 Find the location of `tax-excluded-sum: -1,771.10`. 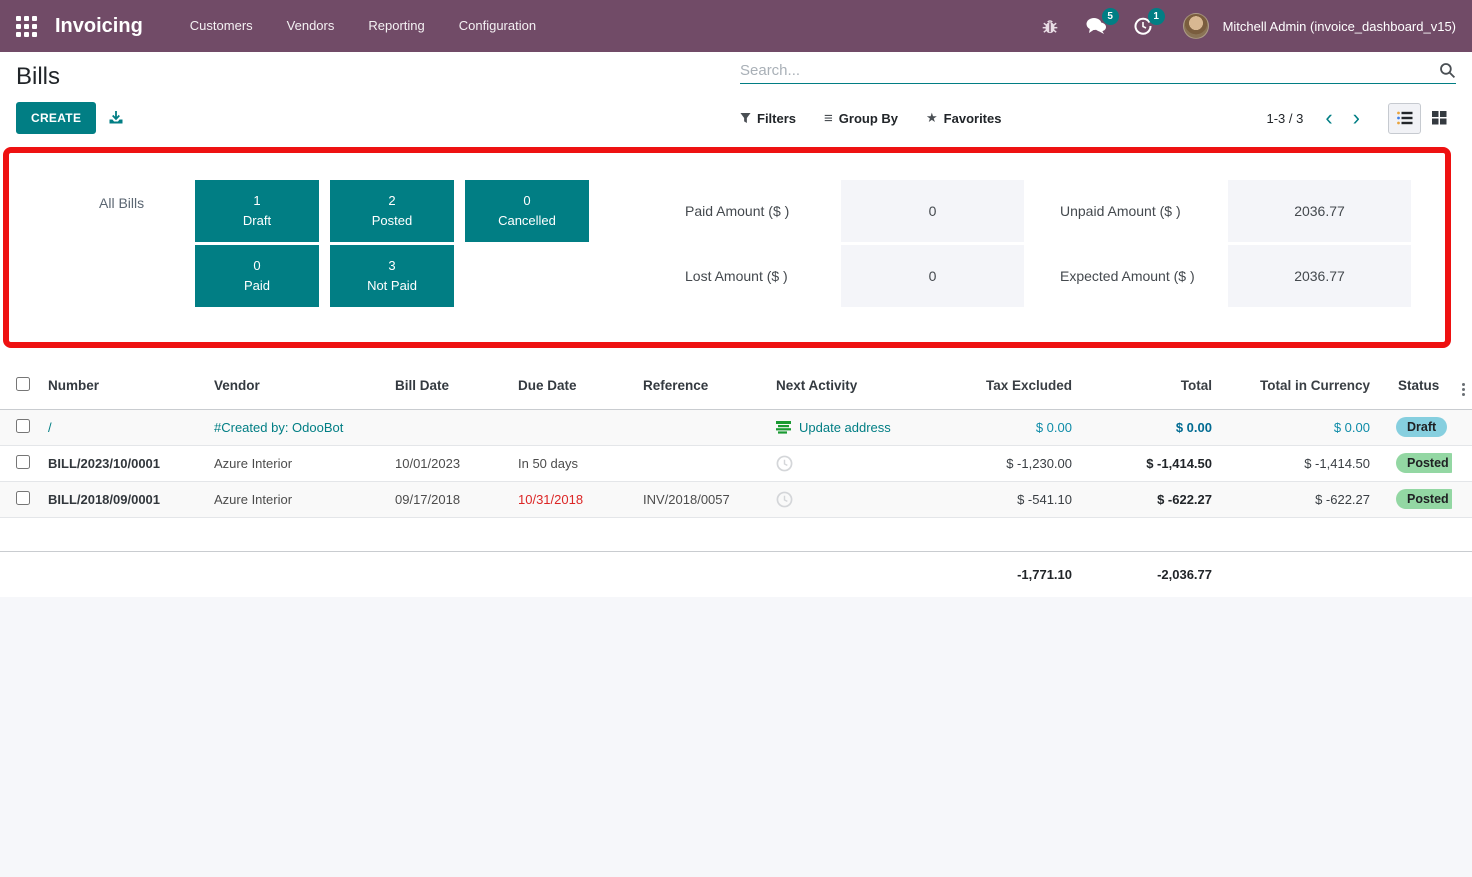

tax-excluded-sum: -1,771.10 is located at coordinates (1044, 574).